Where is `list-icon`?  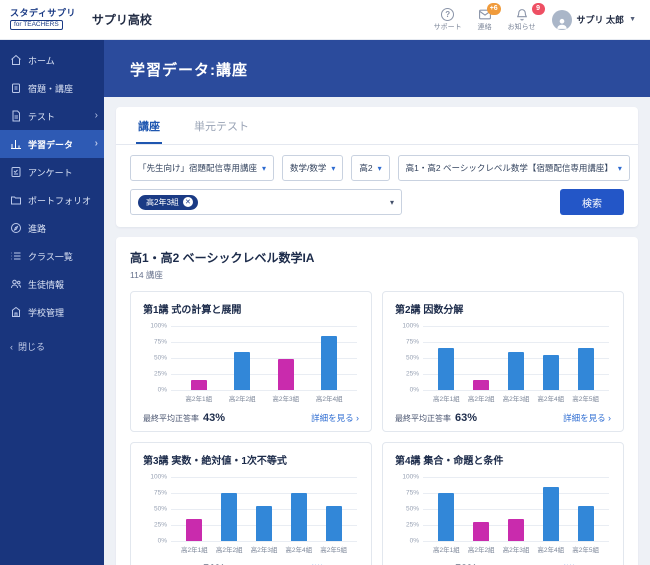 list-icon is located at coordinates (16, 256).